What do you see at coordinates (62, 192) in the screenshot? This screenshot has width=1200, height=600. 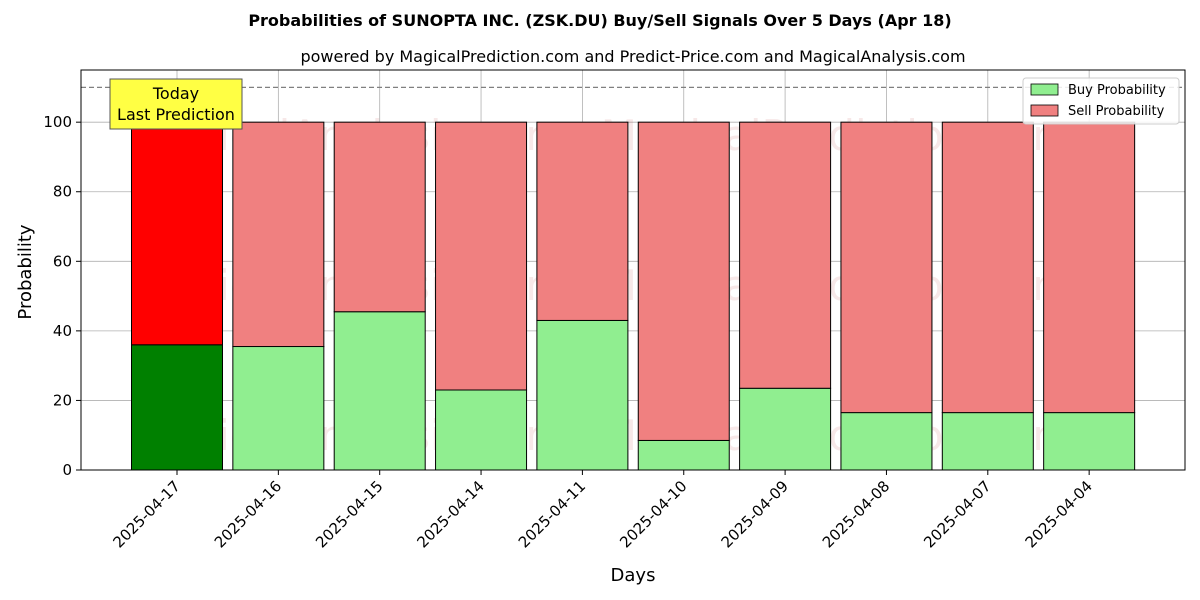 I see `y-tick-label: 80` at bounding box center [62, 192].